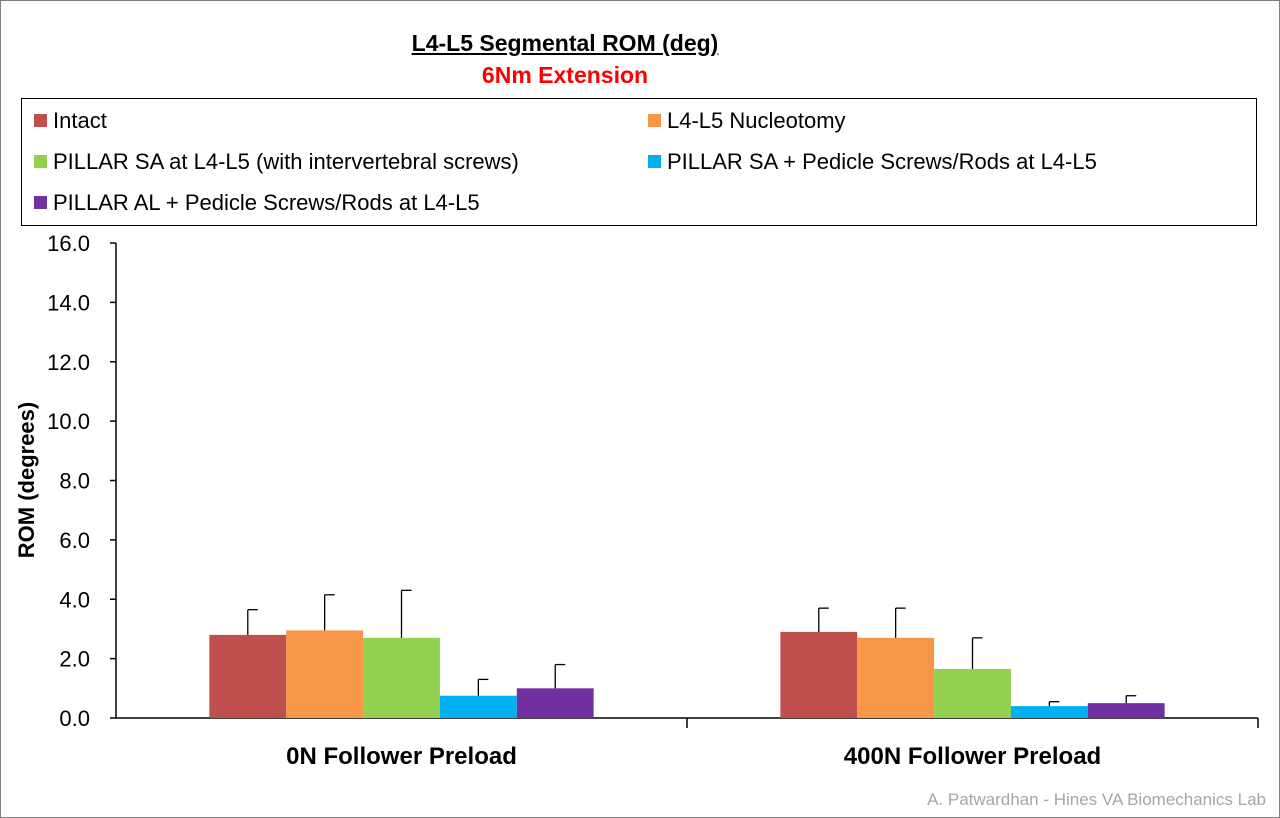 This screenshot has width=1280, height=818. I want to click on legend-item-intact: Intact, so click(70, 121).